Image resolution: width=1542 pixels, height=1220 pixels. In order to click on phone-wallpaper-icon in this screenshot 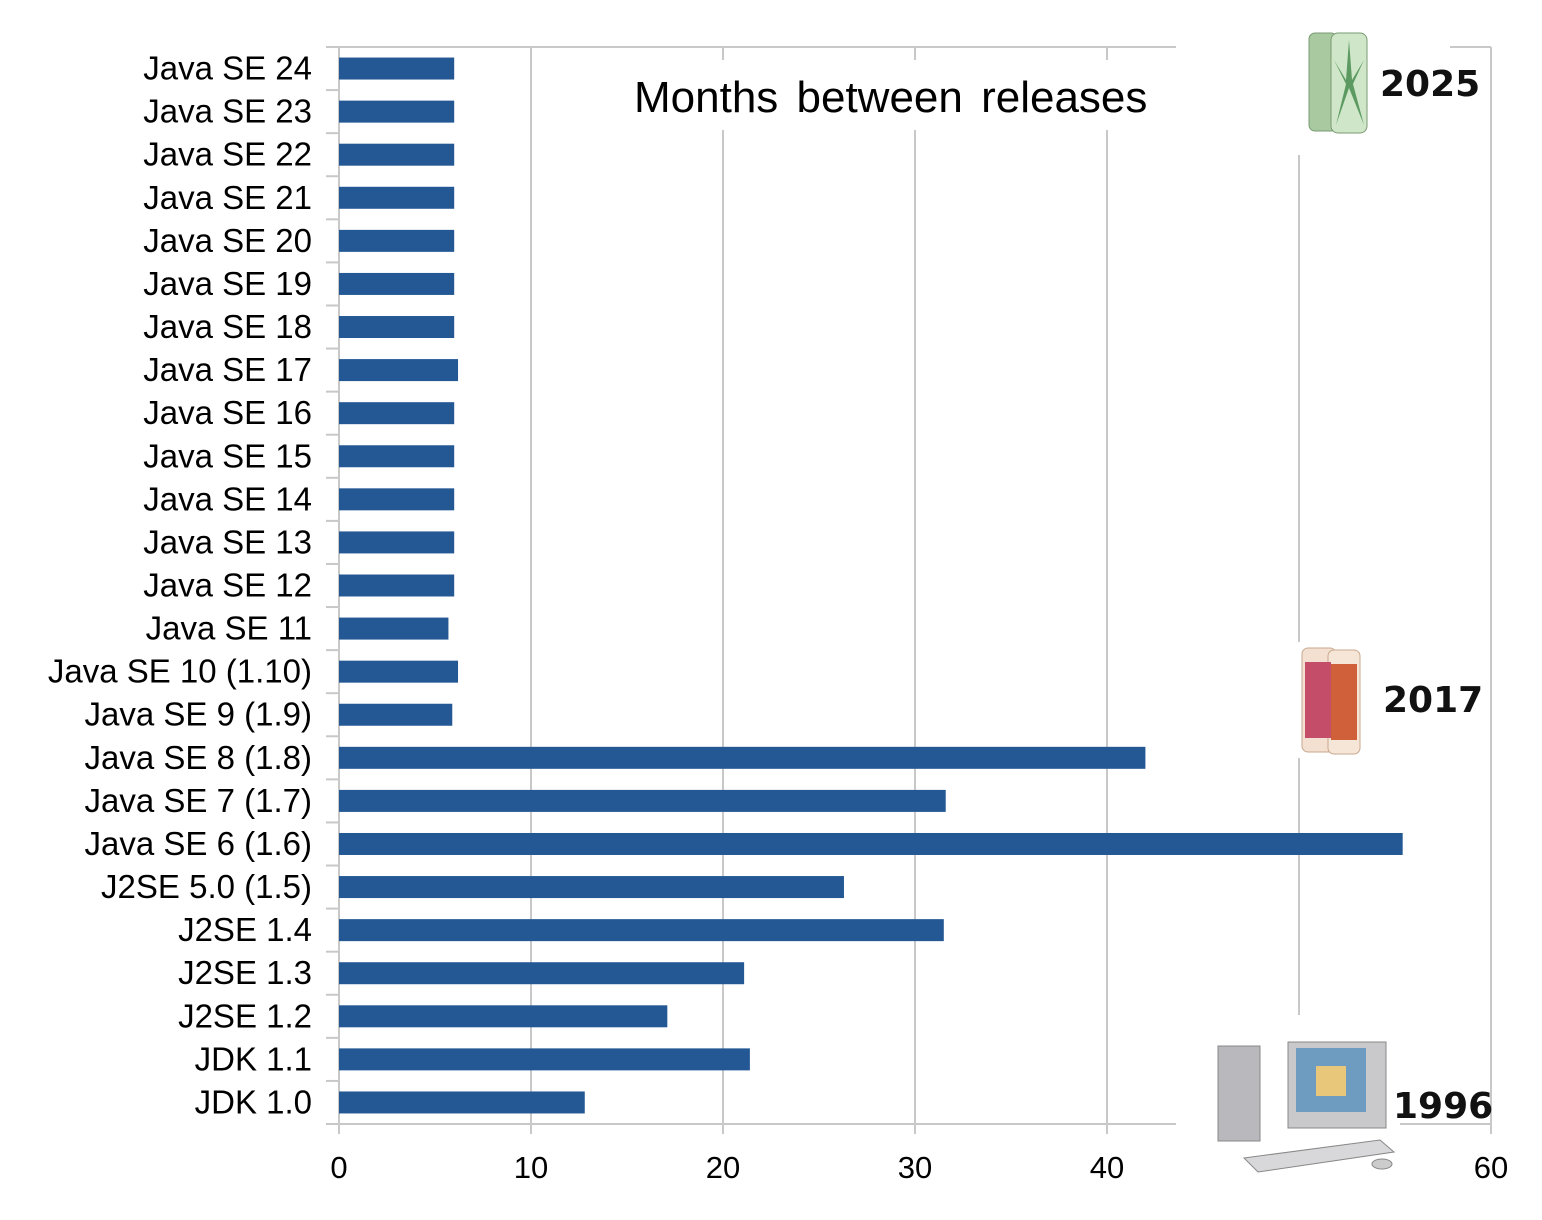, I will do `click(1349, 82)`.